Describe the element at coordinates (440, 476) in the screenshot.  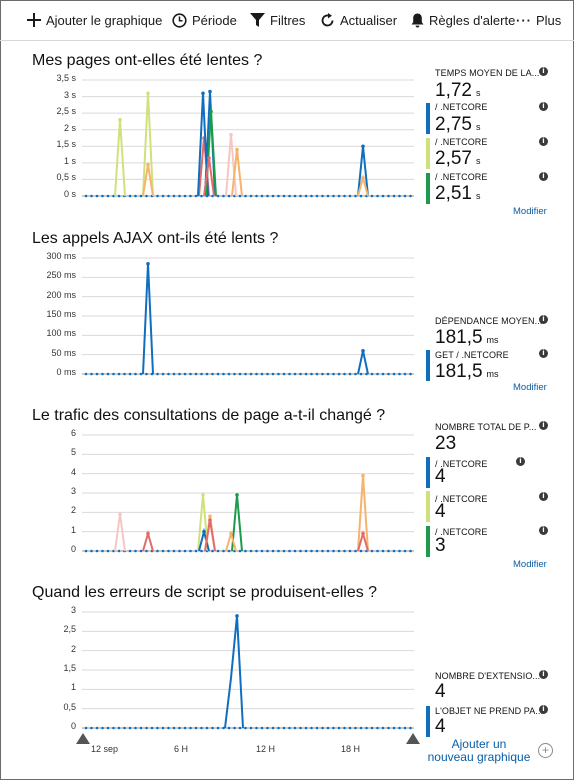
I see `legend-value: 4` at that location.